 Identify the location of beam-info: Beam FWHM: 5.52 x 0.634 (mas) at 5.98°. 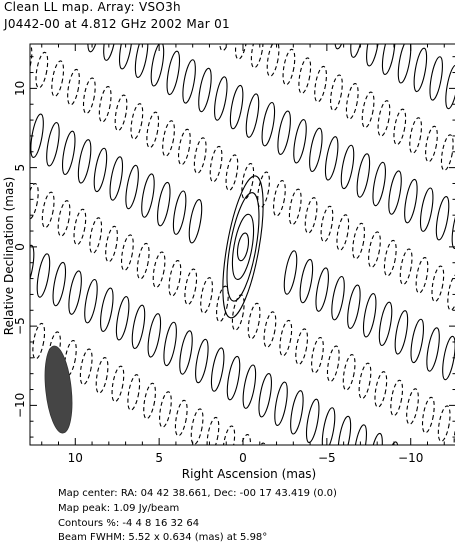
(163, 537).